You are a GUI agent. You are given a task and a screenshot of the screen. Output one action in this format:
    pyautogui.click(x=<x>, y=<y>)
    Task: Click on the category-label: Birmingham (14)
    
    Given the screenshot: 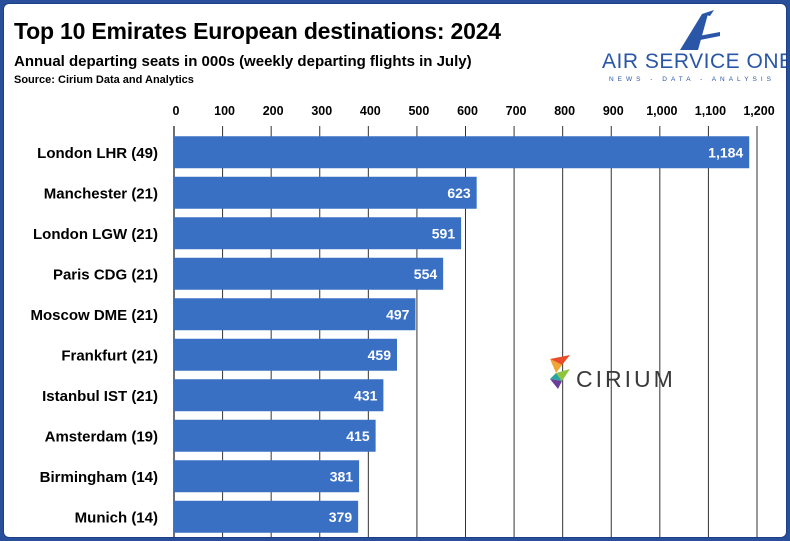 What is the action you would take?
    pyautogui.click(x=99, y=477)
    